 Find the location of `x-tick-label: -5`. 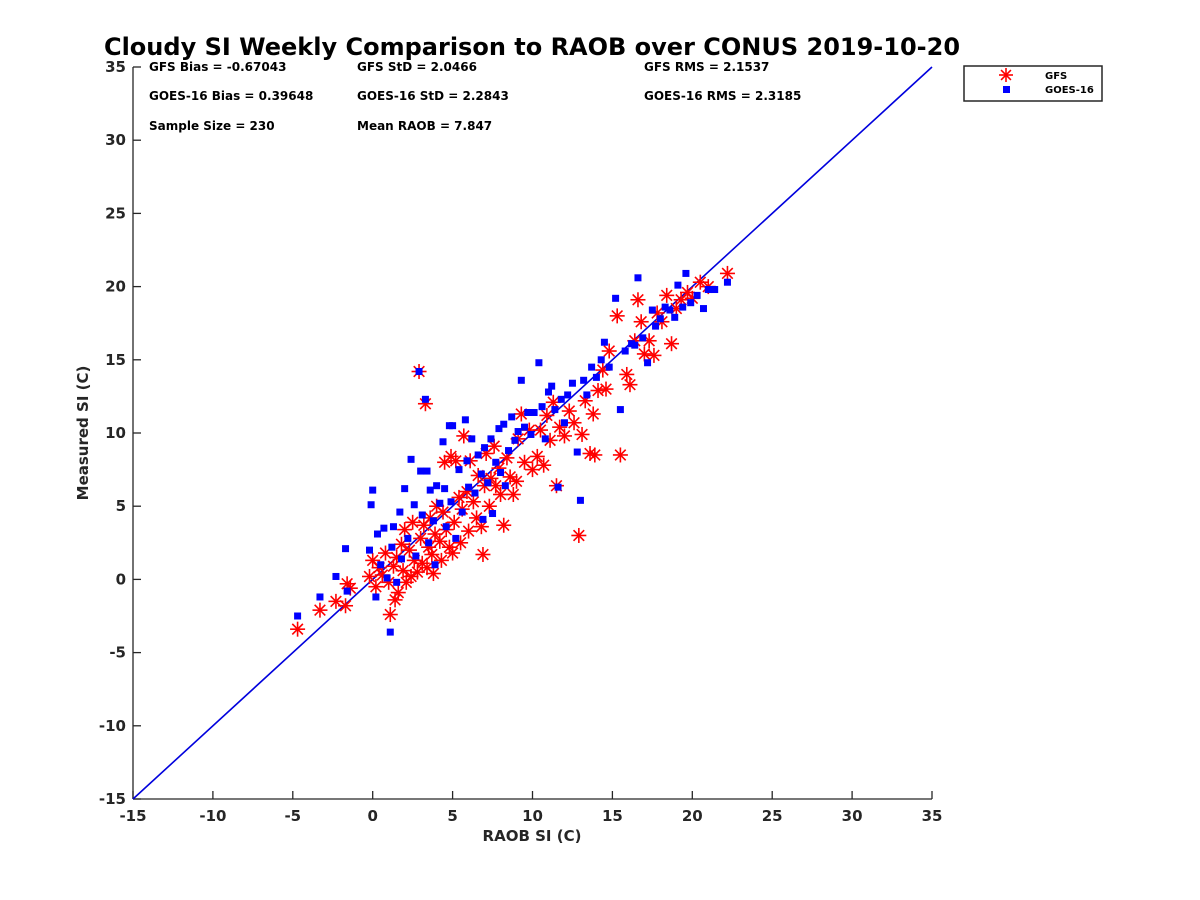

x-tick-label: -5 is located at coordinates (292, 816).